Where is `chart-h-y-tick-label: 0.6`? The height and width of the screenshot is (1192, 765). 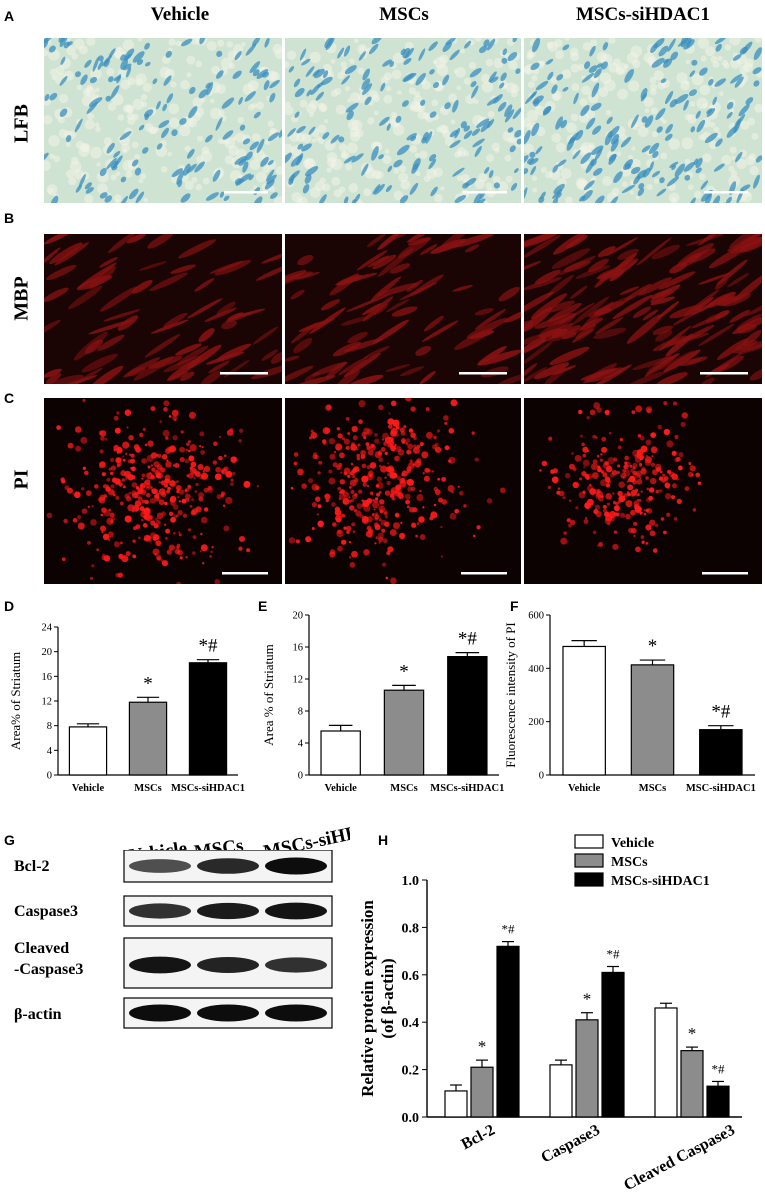 chart-h-y-tick-label: 0.6 is located at coordinates (411, 976).